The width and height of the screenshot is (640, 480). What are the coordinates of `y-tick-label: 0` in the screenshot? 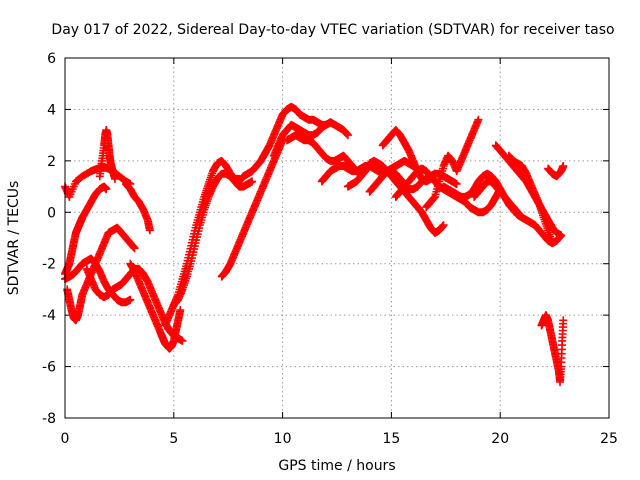 It's located at (51, 213).